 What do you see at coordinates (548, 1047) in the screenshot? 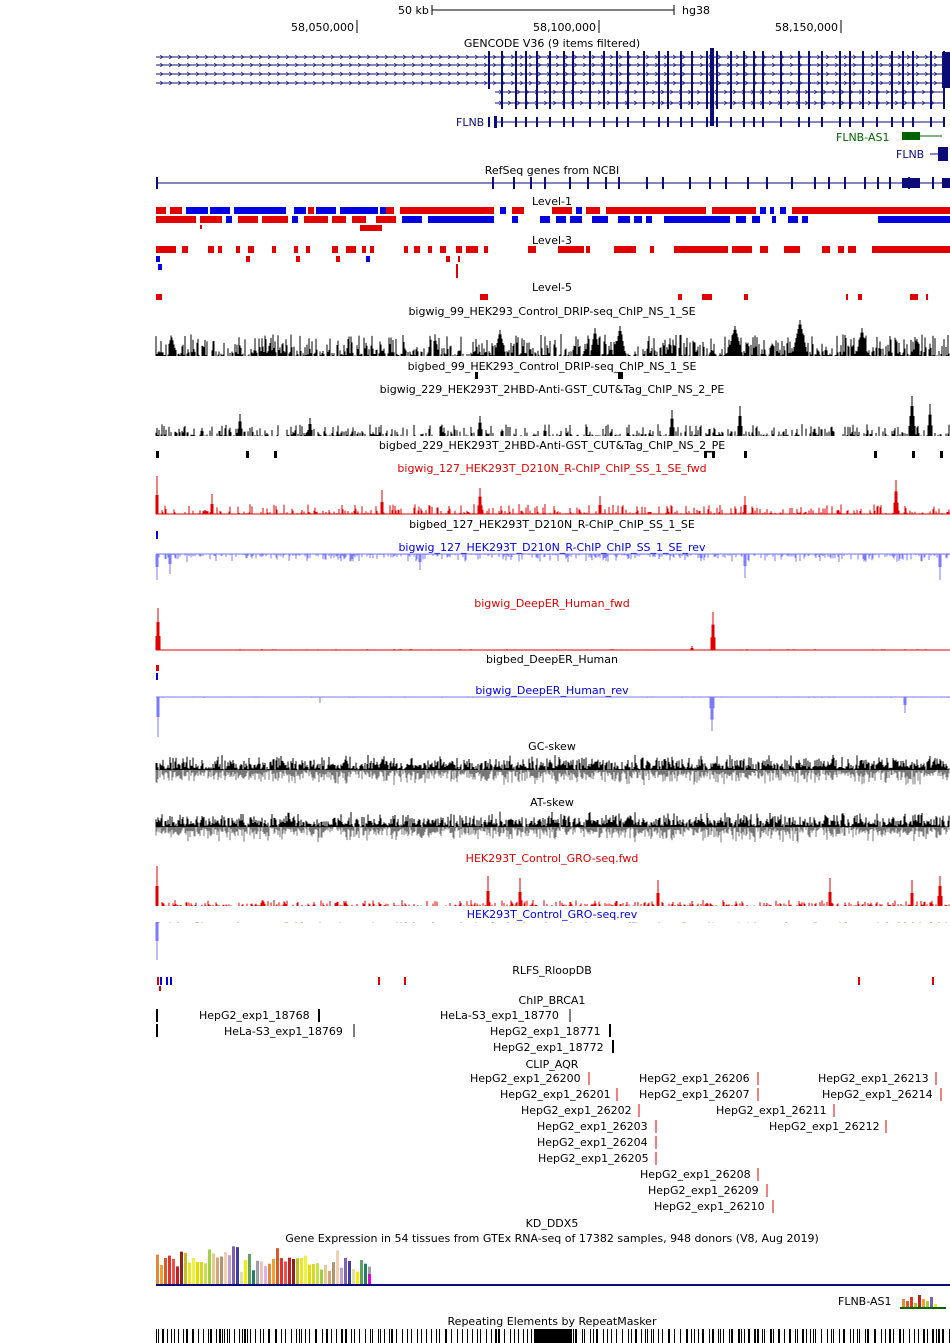
I see `feature-label: HepG2_exp1_18772` at bounding box center [548, 1047].